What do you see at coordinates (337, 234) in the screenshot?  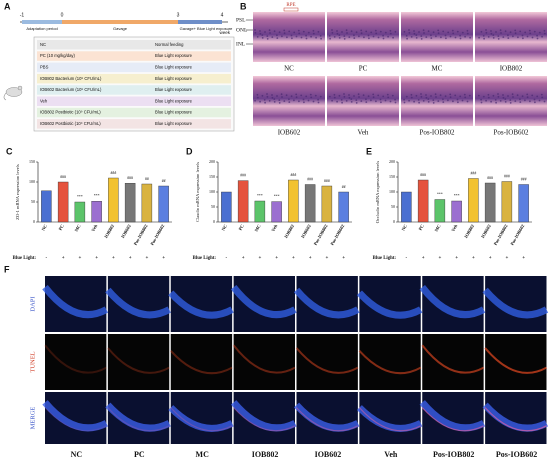 I see `x-tick-label: Pos-IOB602` at bounding box center [337, 234].